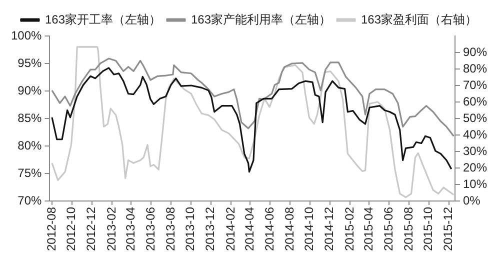 This screenshot has width=500, height=261. I want to click on x-tick-label: 2012-10, so click(71, 229).